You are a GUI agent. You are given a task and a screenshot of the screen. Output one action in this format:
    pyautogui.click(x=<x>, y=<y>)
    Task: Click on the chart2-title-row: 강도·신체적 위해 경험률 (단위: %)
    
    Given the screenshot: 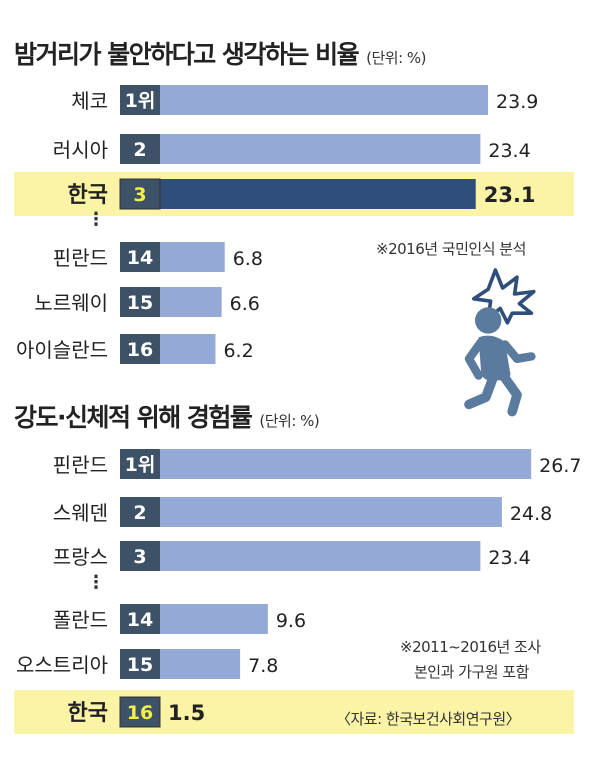 What is the action you would take?
    pyautogui.click(x=167, y=416)
    